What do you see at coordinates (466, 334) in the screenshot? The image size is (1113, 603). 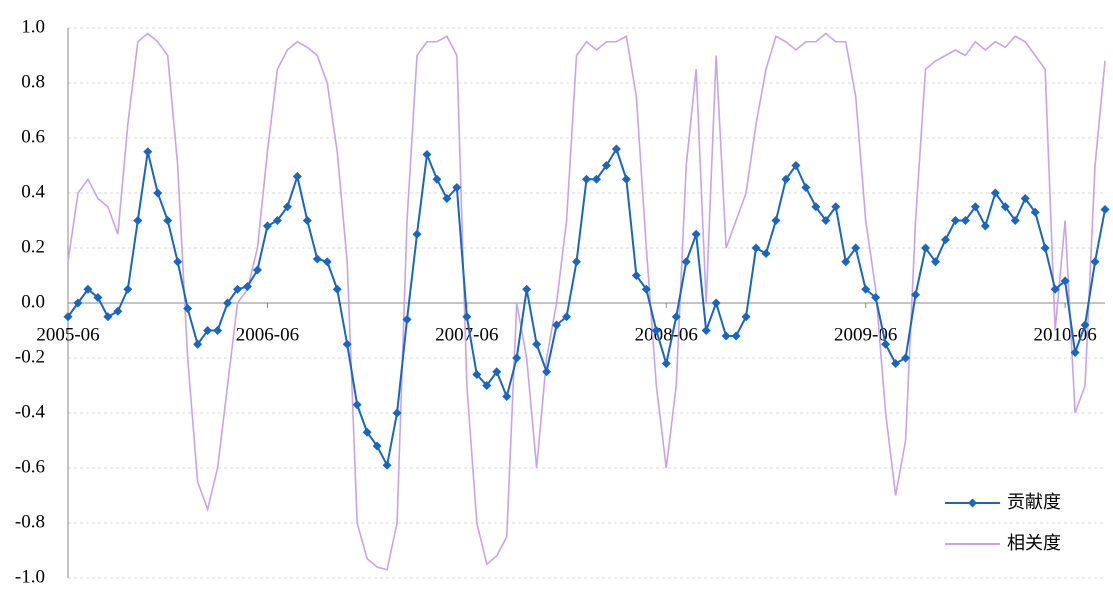 I see `x-tick-label: 2007-06` at bounding box center [466, 334].